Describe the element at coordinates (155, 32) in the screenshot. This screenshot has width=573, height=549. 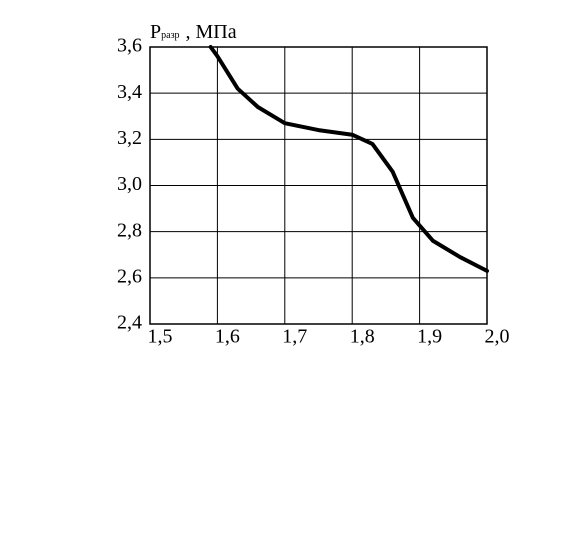
I see `y-label-symbol: P` at that location.